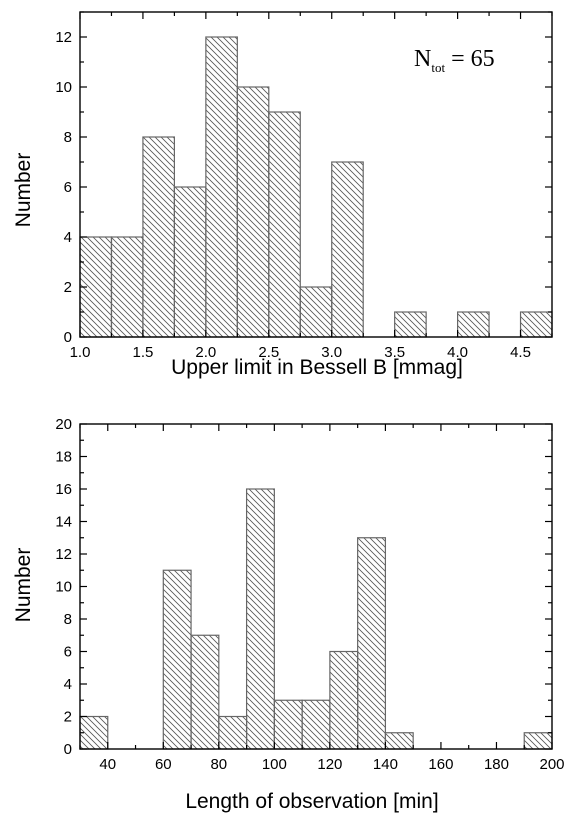 The width and height of the screenshot is (576, 816). I want to click on x-tick-label: 80, so click(218, 764).